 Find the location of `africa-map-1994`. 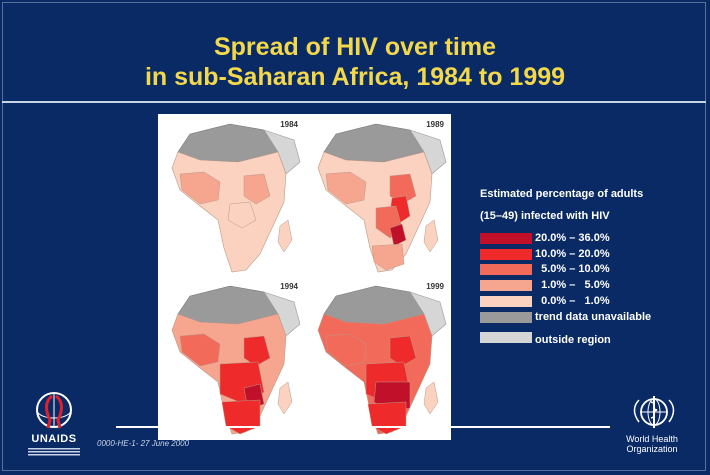

africa-map-1994 is located at coordinates (236, 360).